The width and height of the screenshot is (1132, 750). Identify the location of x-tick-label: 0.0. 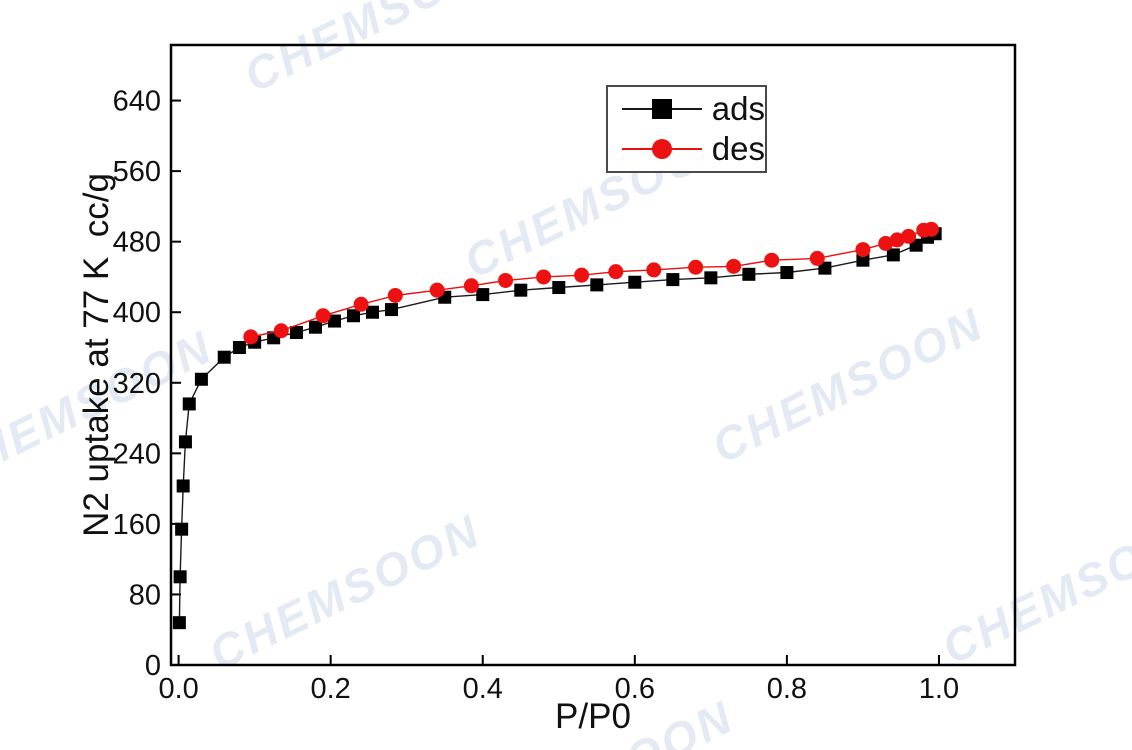
(178, 689).